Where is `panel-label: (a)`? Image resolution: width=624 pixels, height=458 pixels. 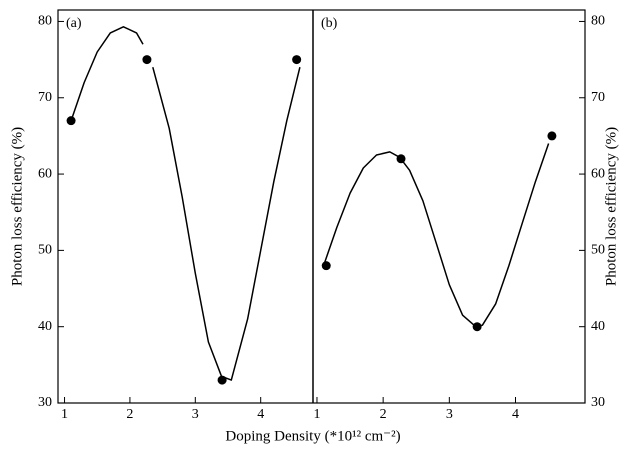 panel-label: (a) is located at coordinates (74, 23).